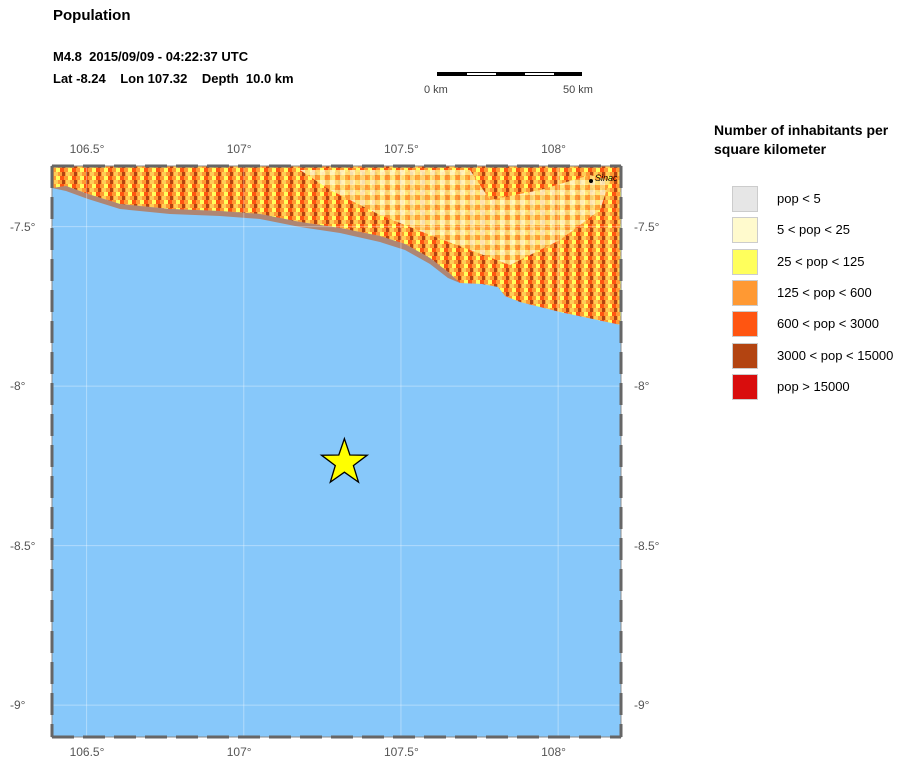 The image size is (910, 769). I want to click on legend-item: 600 < pop < 3000, so click(821, 324).